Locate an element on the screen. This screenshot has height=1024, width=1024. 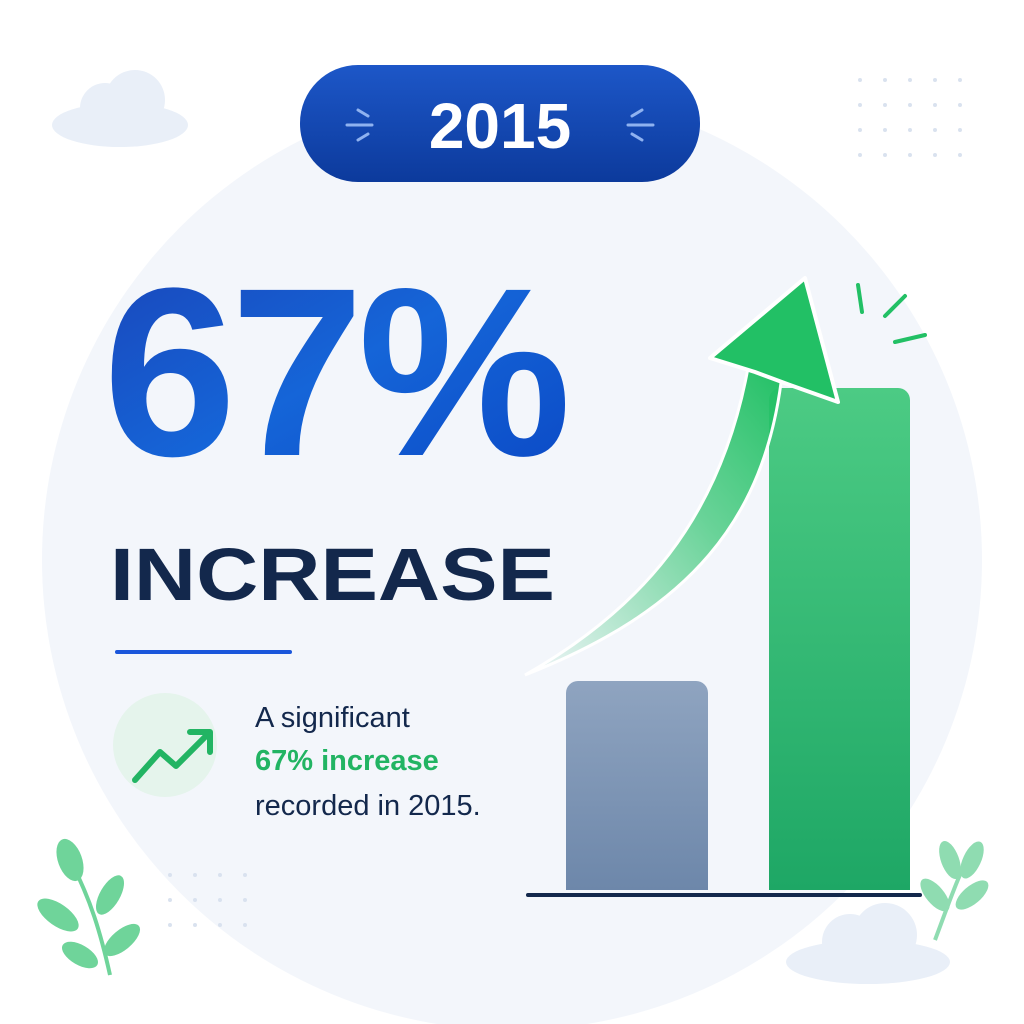
headline-value: 67% is located at coordinates (334, 372).